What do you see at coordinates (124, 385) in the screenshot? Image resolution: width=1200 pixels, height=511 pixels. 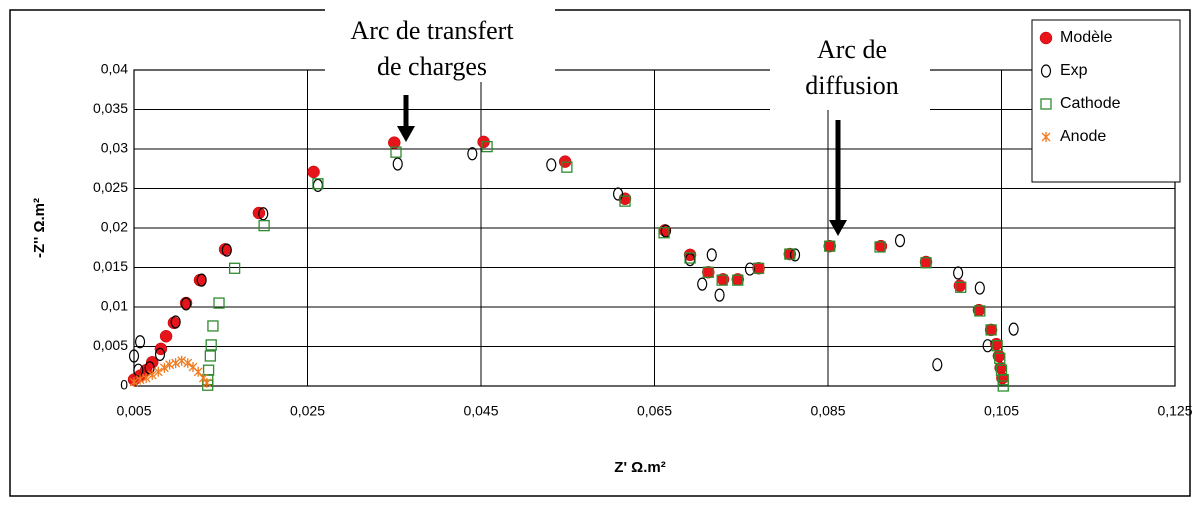 I see `y-tick-label: 0` at bounding box center [124, 385].